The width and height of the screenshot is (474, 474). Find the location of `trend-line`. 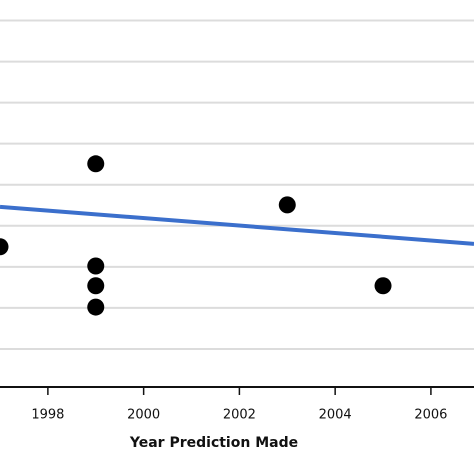

trend-line is located at coordinates (237, 225).